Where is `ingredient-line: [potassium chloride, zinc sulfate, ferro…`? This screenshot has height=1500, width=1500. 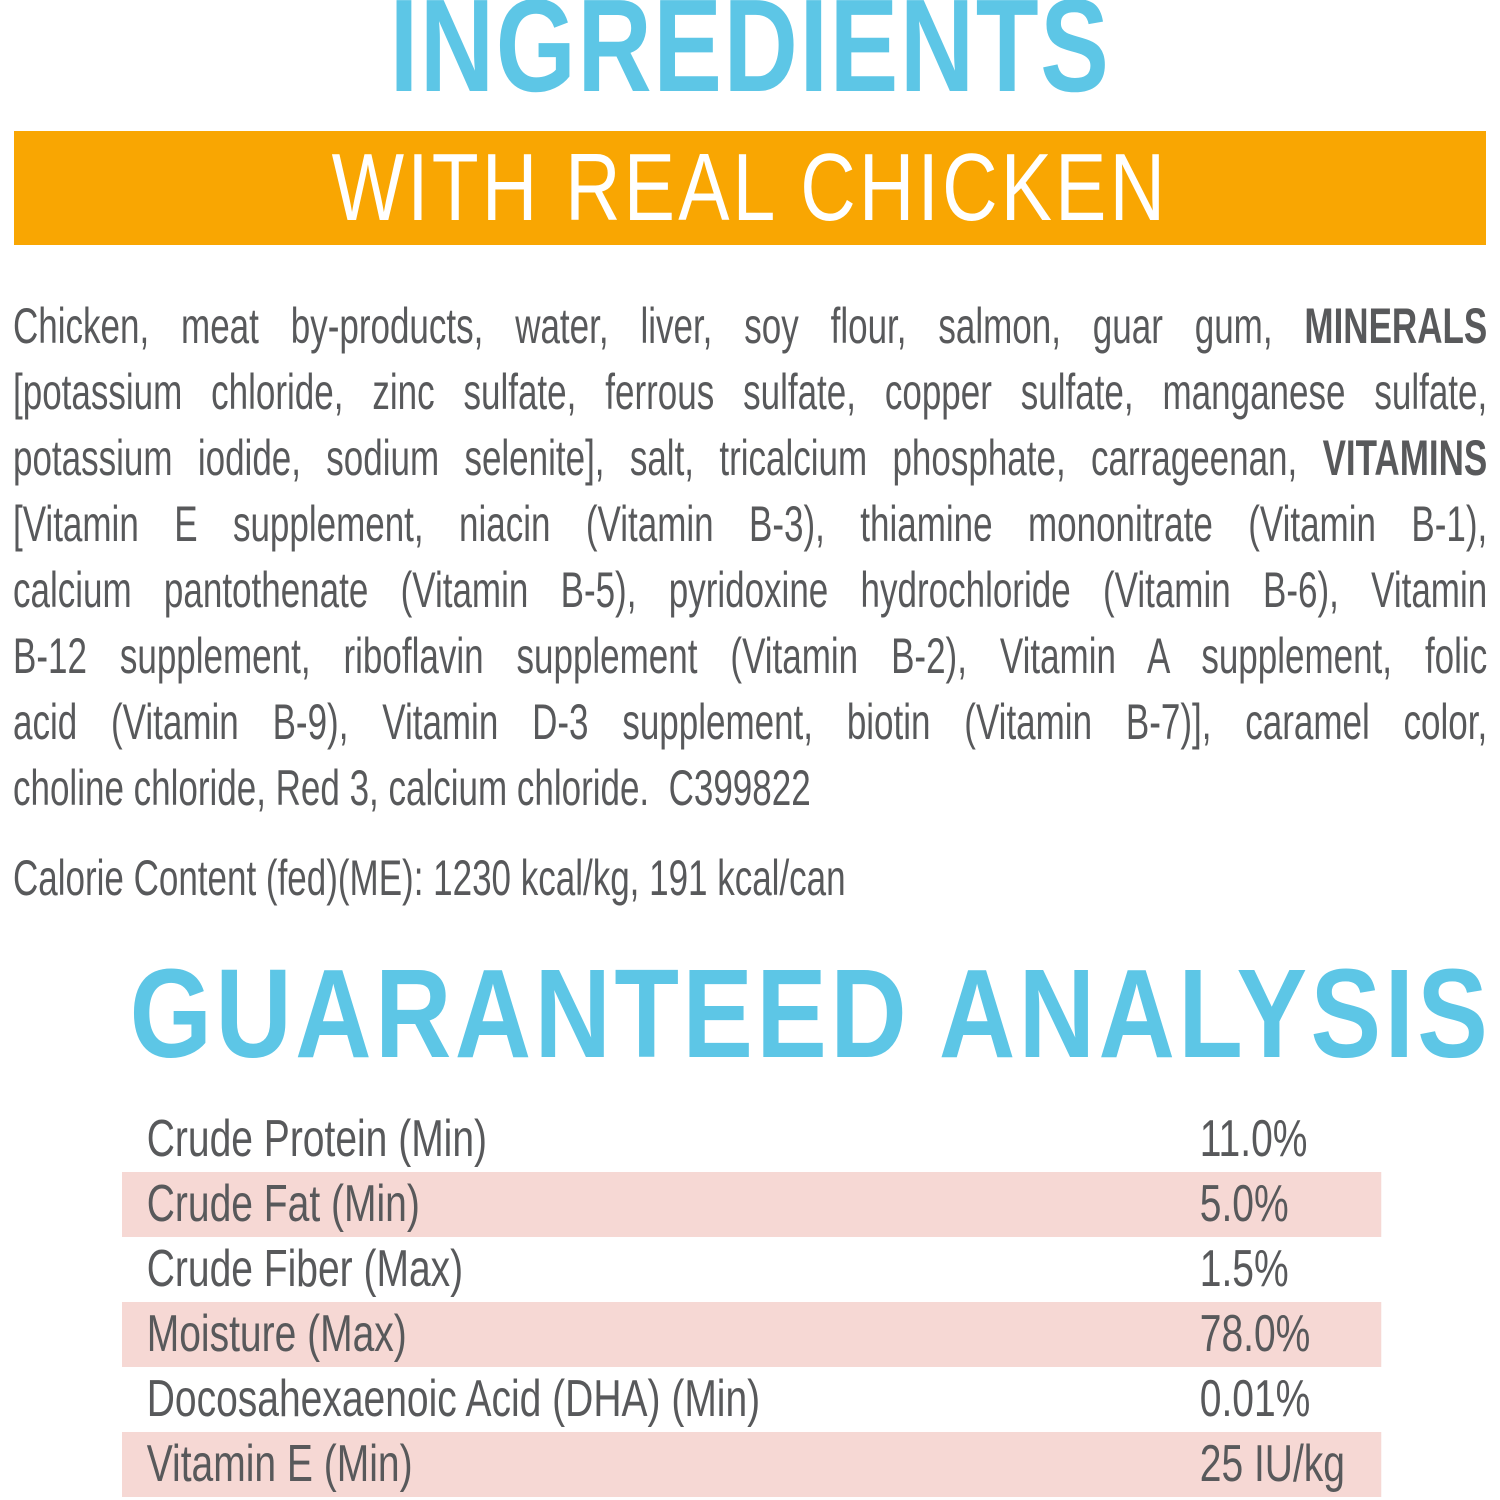 ingredient-line: [potassium chloride, zinc sulfate, ferro… is located at coordinates (750, 392).